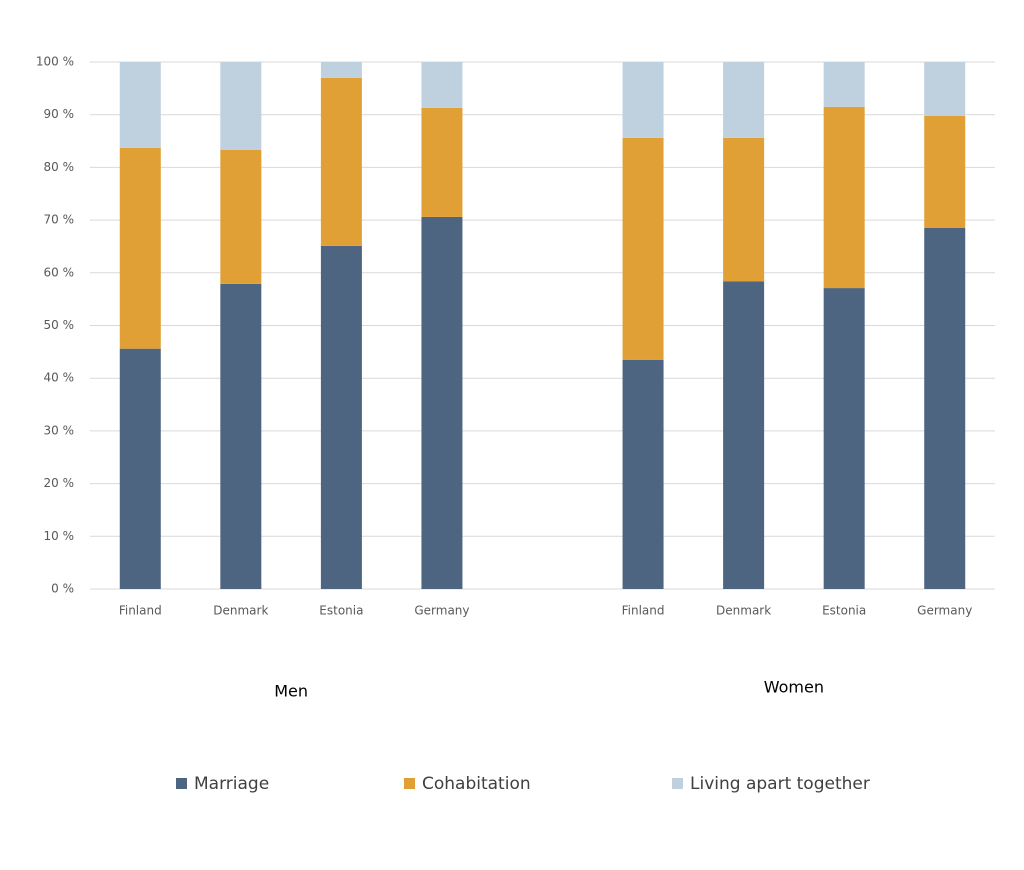  What do you see at coordinates (59, 325) in the screenshot?
I see `y-tick-label: 50 %` at bounding box center [59, 325].